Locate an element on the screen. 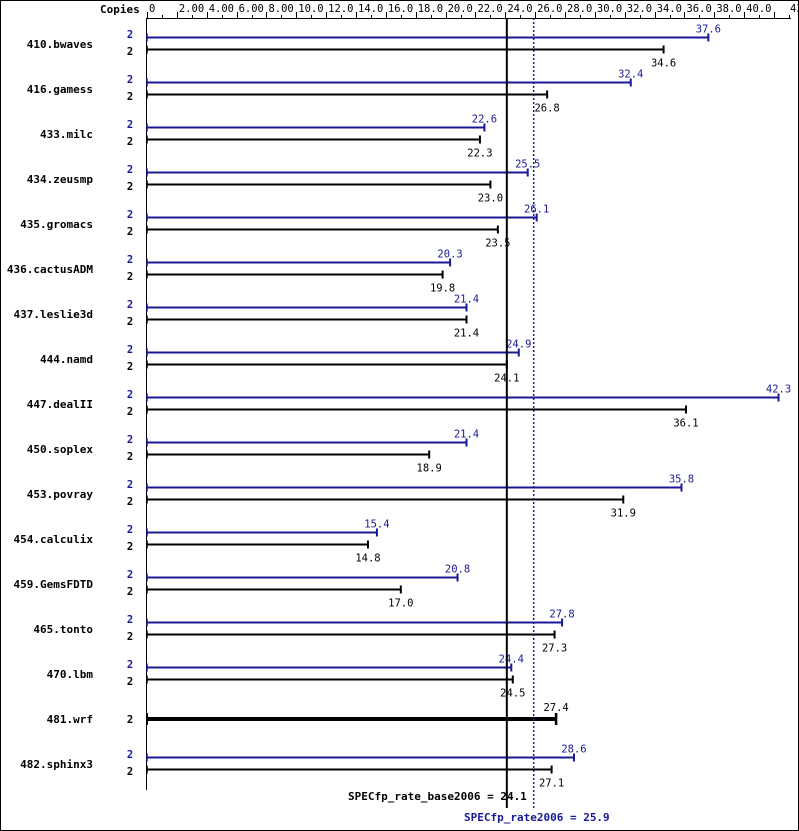 Image resolution: width=799 pixels, height=831 pixels. benchmark-label: 434.zeusmp is located at coordinates (60, 179).